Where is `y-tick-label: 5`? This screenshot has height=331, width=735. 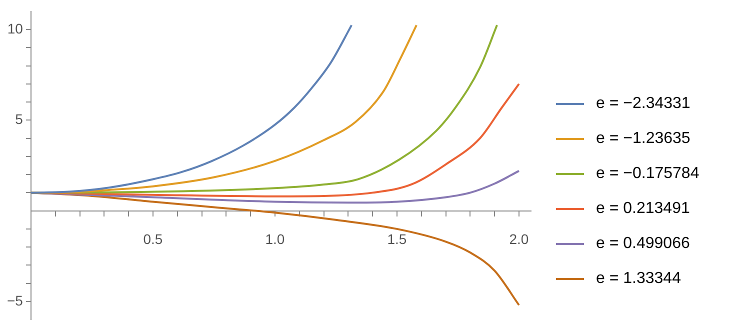
y-tick-label: 5 is located at coordinates (19, 119).